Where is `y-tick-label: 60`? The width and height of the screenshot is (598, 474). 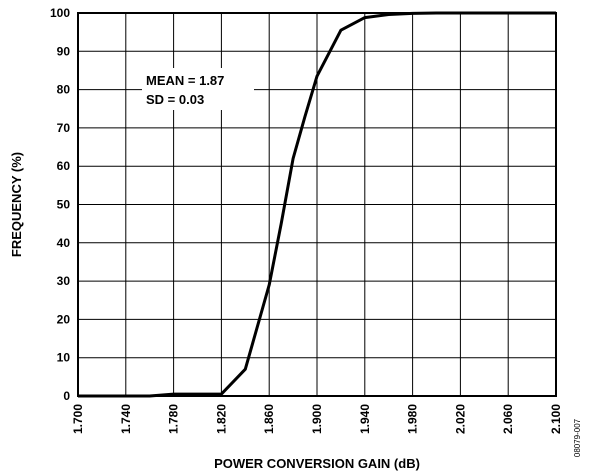
y-tick-label: 60 is located at coordinates (64, 166).